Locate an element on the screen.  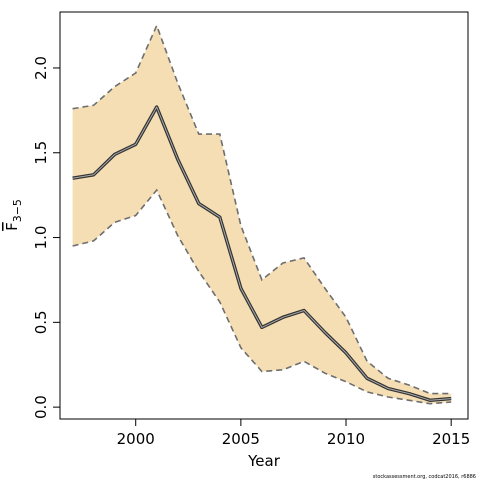
y-axis-title-subscript: 3−5 is located at coordinates (17, 210).